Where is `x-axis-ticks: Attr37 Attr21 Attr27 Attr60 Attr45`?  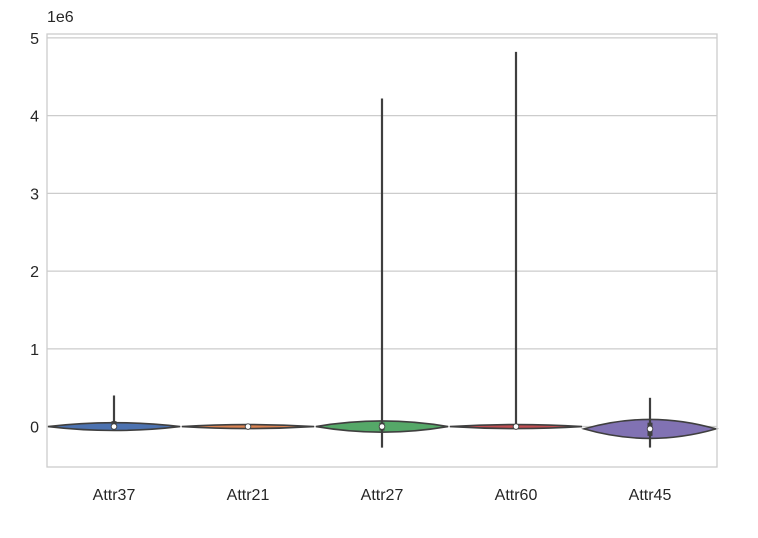
x-axis-ticks: Attr37 Attr21 Attr27 Attr60 Attr45 is located at coordinates (382, 495).